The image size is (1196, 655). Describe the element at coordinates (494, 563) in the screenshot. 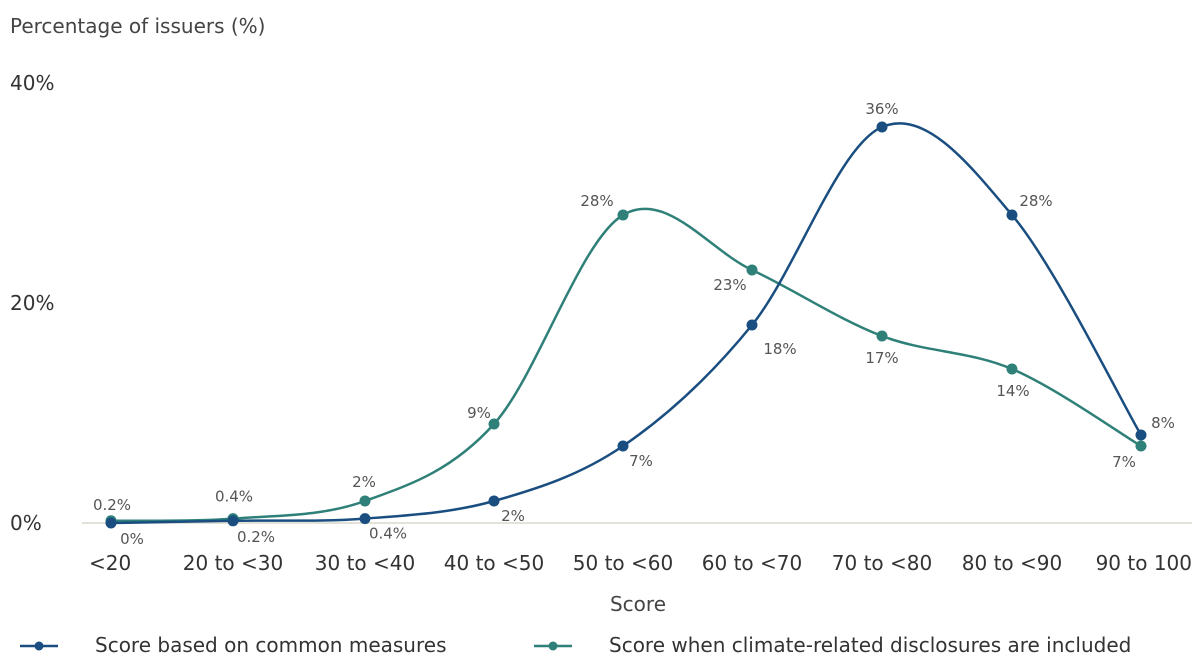

I see `x-tick-label: 40 to <50` at that location.